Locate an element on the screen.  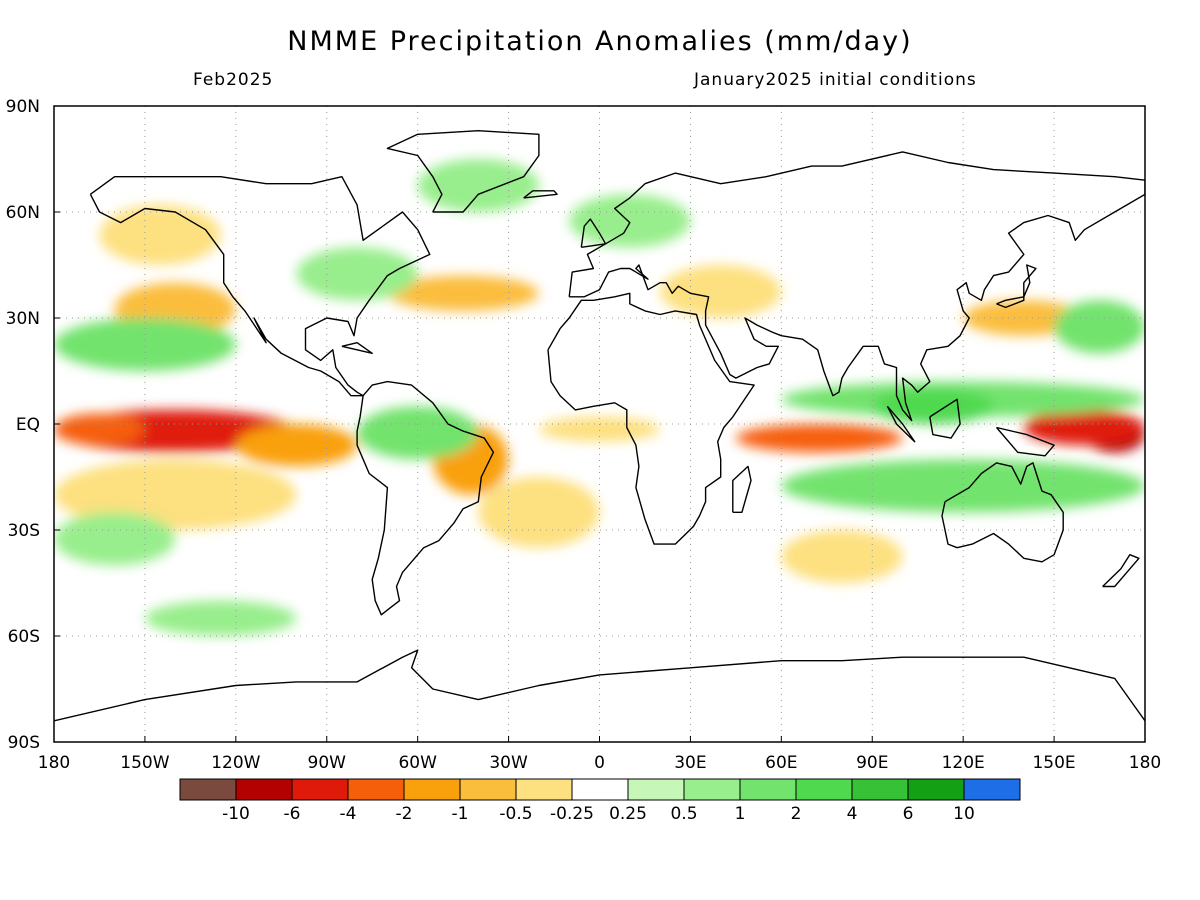
colorbar-label: 6 is located at coordinates (908, 814).